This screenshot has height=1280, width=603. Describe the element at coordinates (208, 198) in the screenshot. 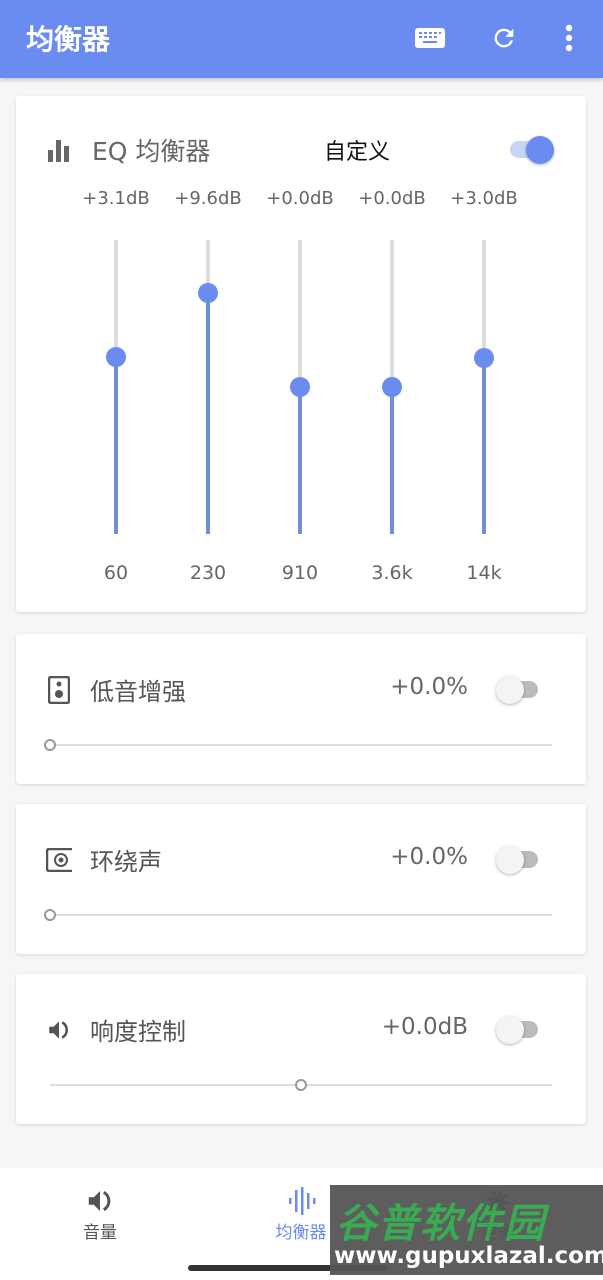

I see `band-gain-label: +9.6dB` at that location.